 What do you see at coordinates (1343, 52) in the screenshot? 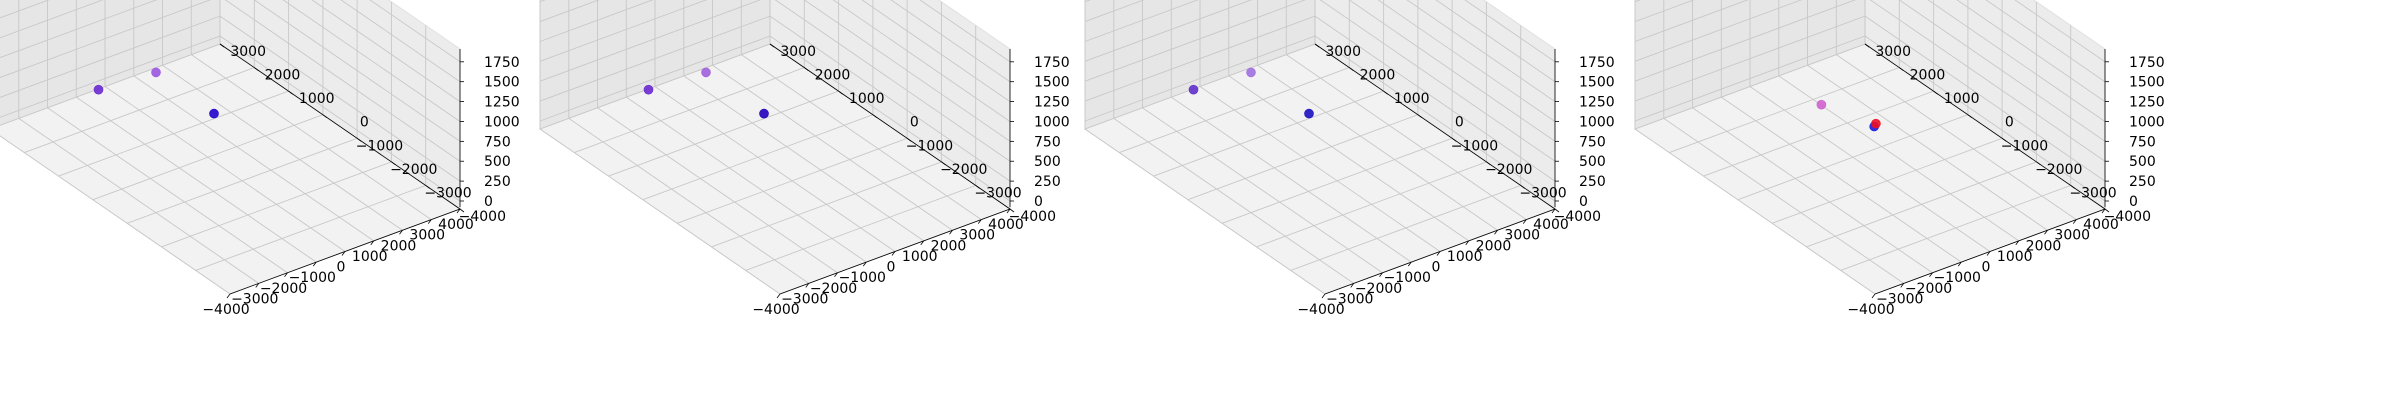
I see `y-tick-label: 3000` at bounding box center [1343, 52].